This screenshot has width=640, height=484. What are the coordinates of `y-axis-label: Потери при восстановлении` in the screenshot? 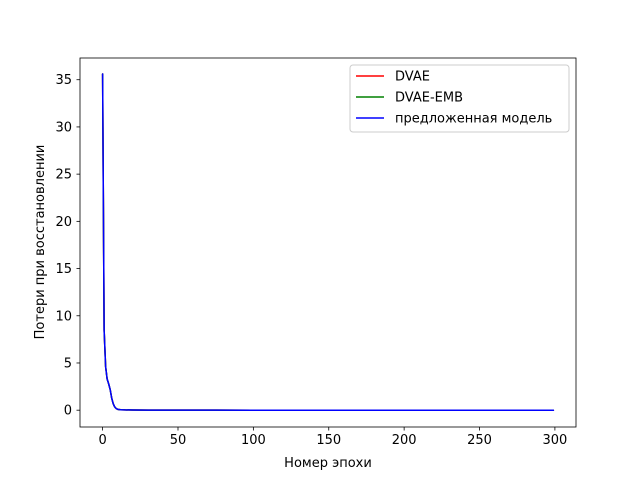 It's located at (40, 242).